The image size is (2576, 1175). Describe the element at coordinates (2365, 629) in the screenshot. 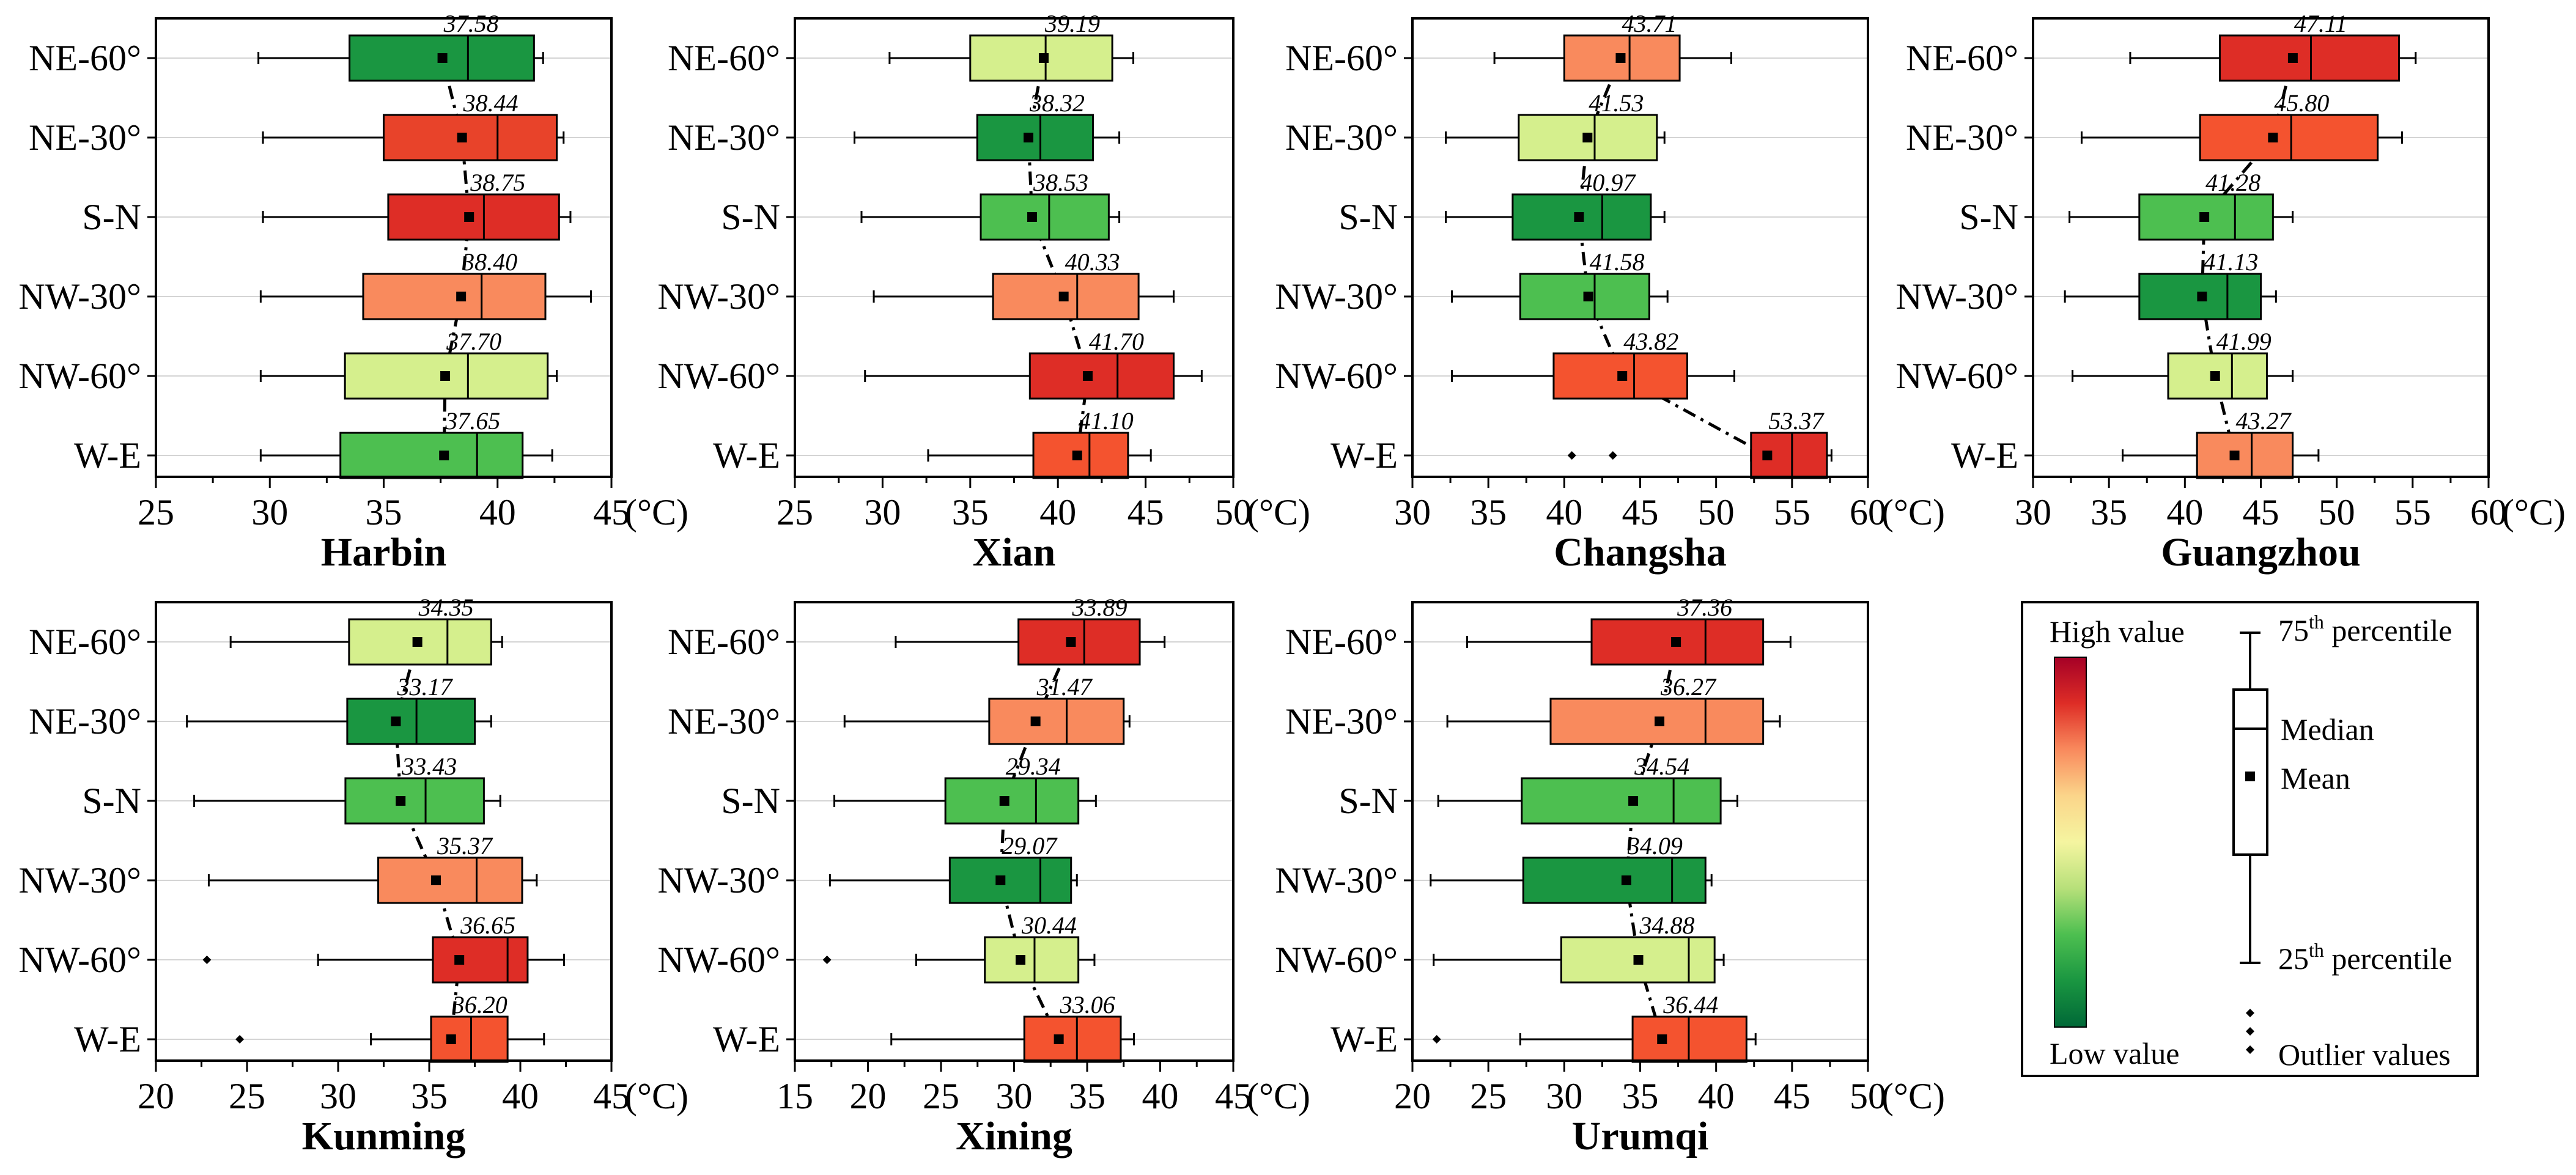

I see `legend-p75-label: 75th percentile` at that location.